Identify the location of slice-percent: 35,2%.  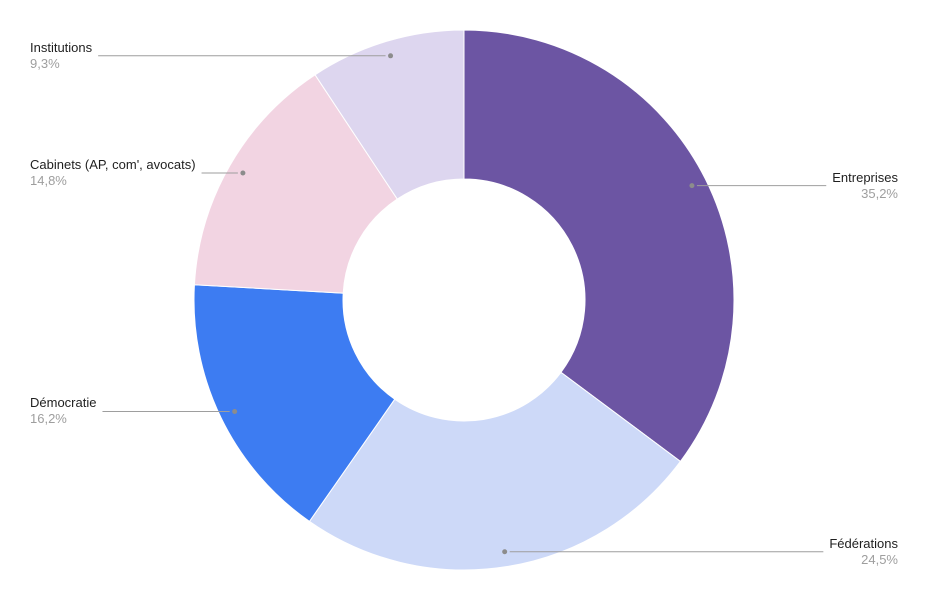
(879, 193).